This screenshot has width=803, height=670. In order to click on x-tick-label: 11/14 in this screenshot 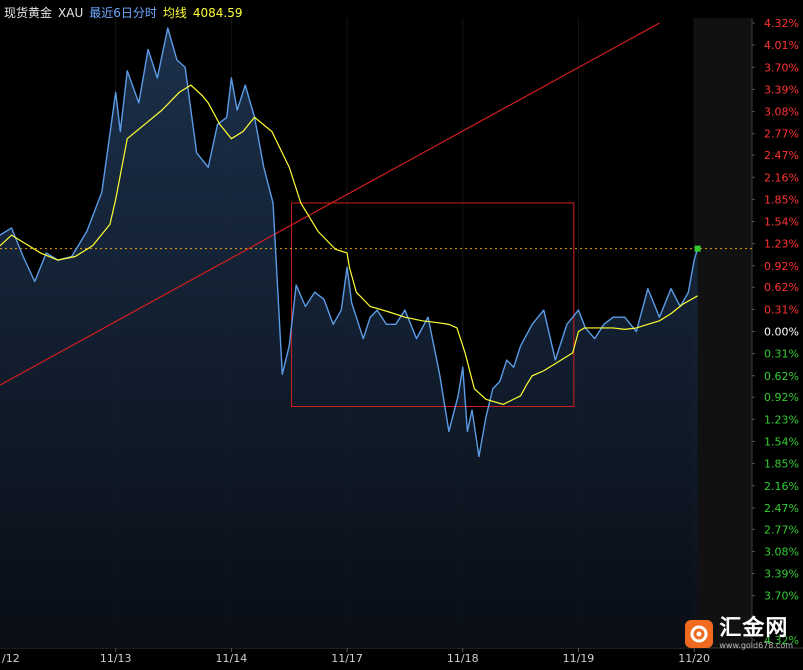, I will do `click(232, 658)`.